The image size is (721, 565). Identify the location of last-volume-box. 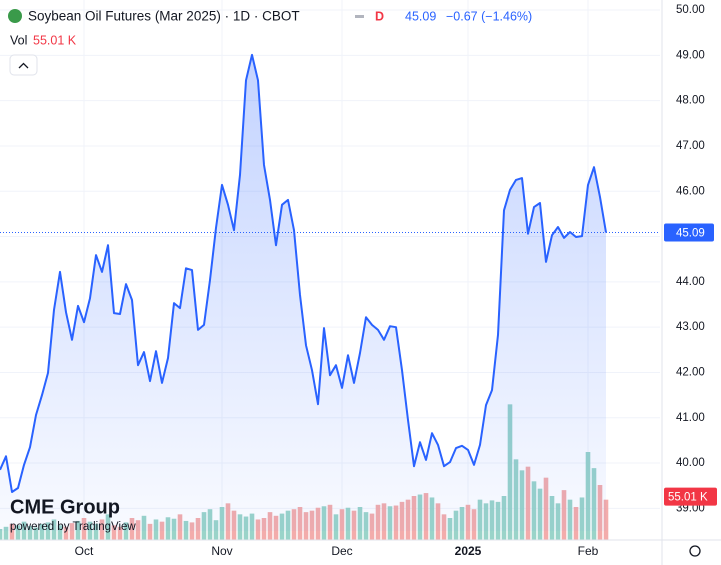
(690, 496).